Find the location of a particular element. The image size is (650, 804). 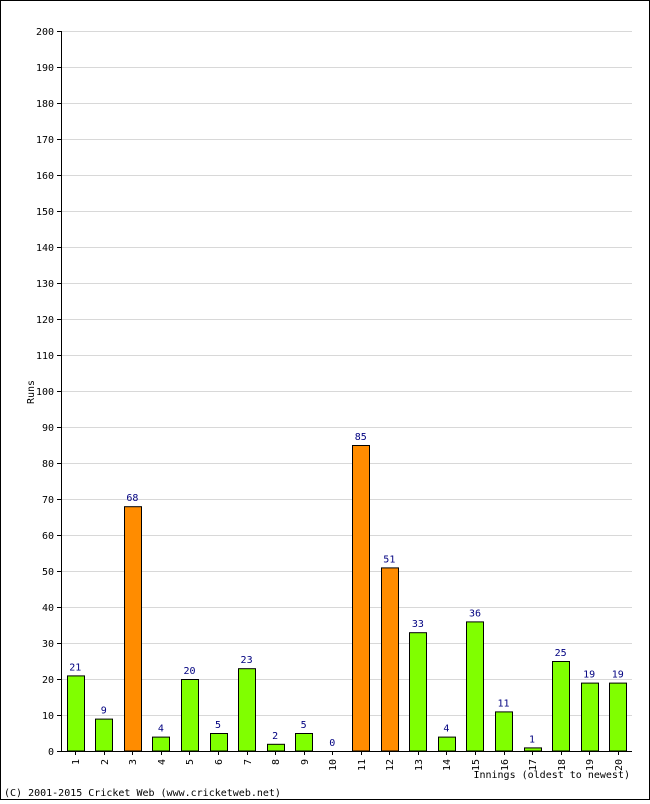

data-label: 68 is located at coordinates (132, 498).